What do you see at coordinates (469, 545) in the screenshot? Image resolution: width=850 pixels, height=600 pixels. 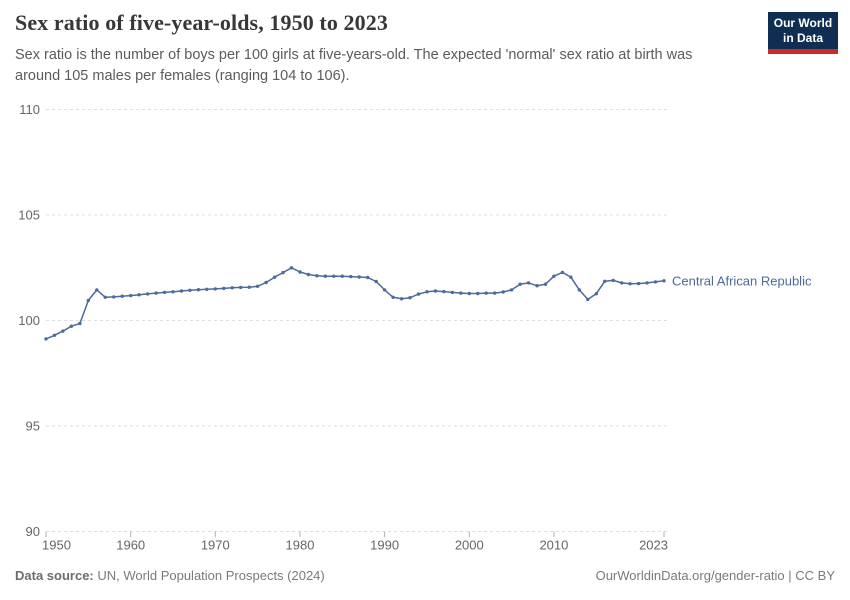 I see `x-tick-label-2000: 2000` at bounding box center [469, 545].